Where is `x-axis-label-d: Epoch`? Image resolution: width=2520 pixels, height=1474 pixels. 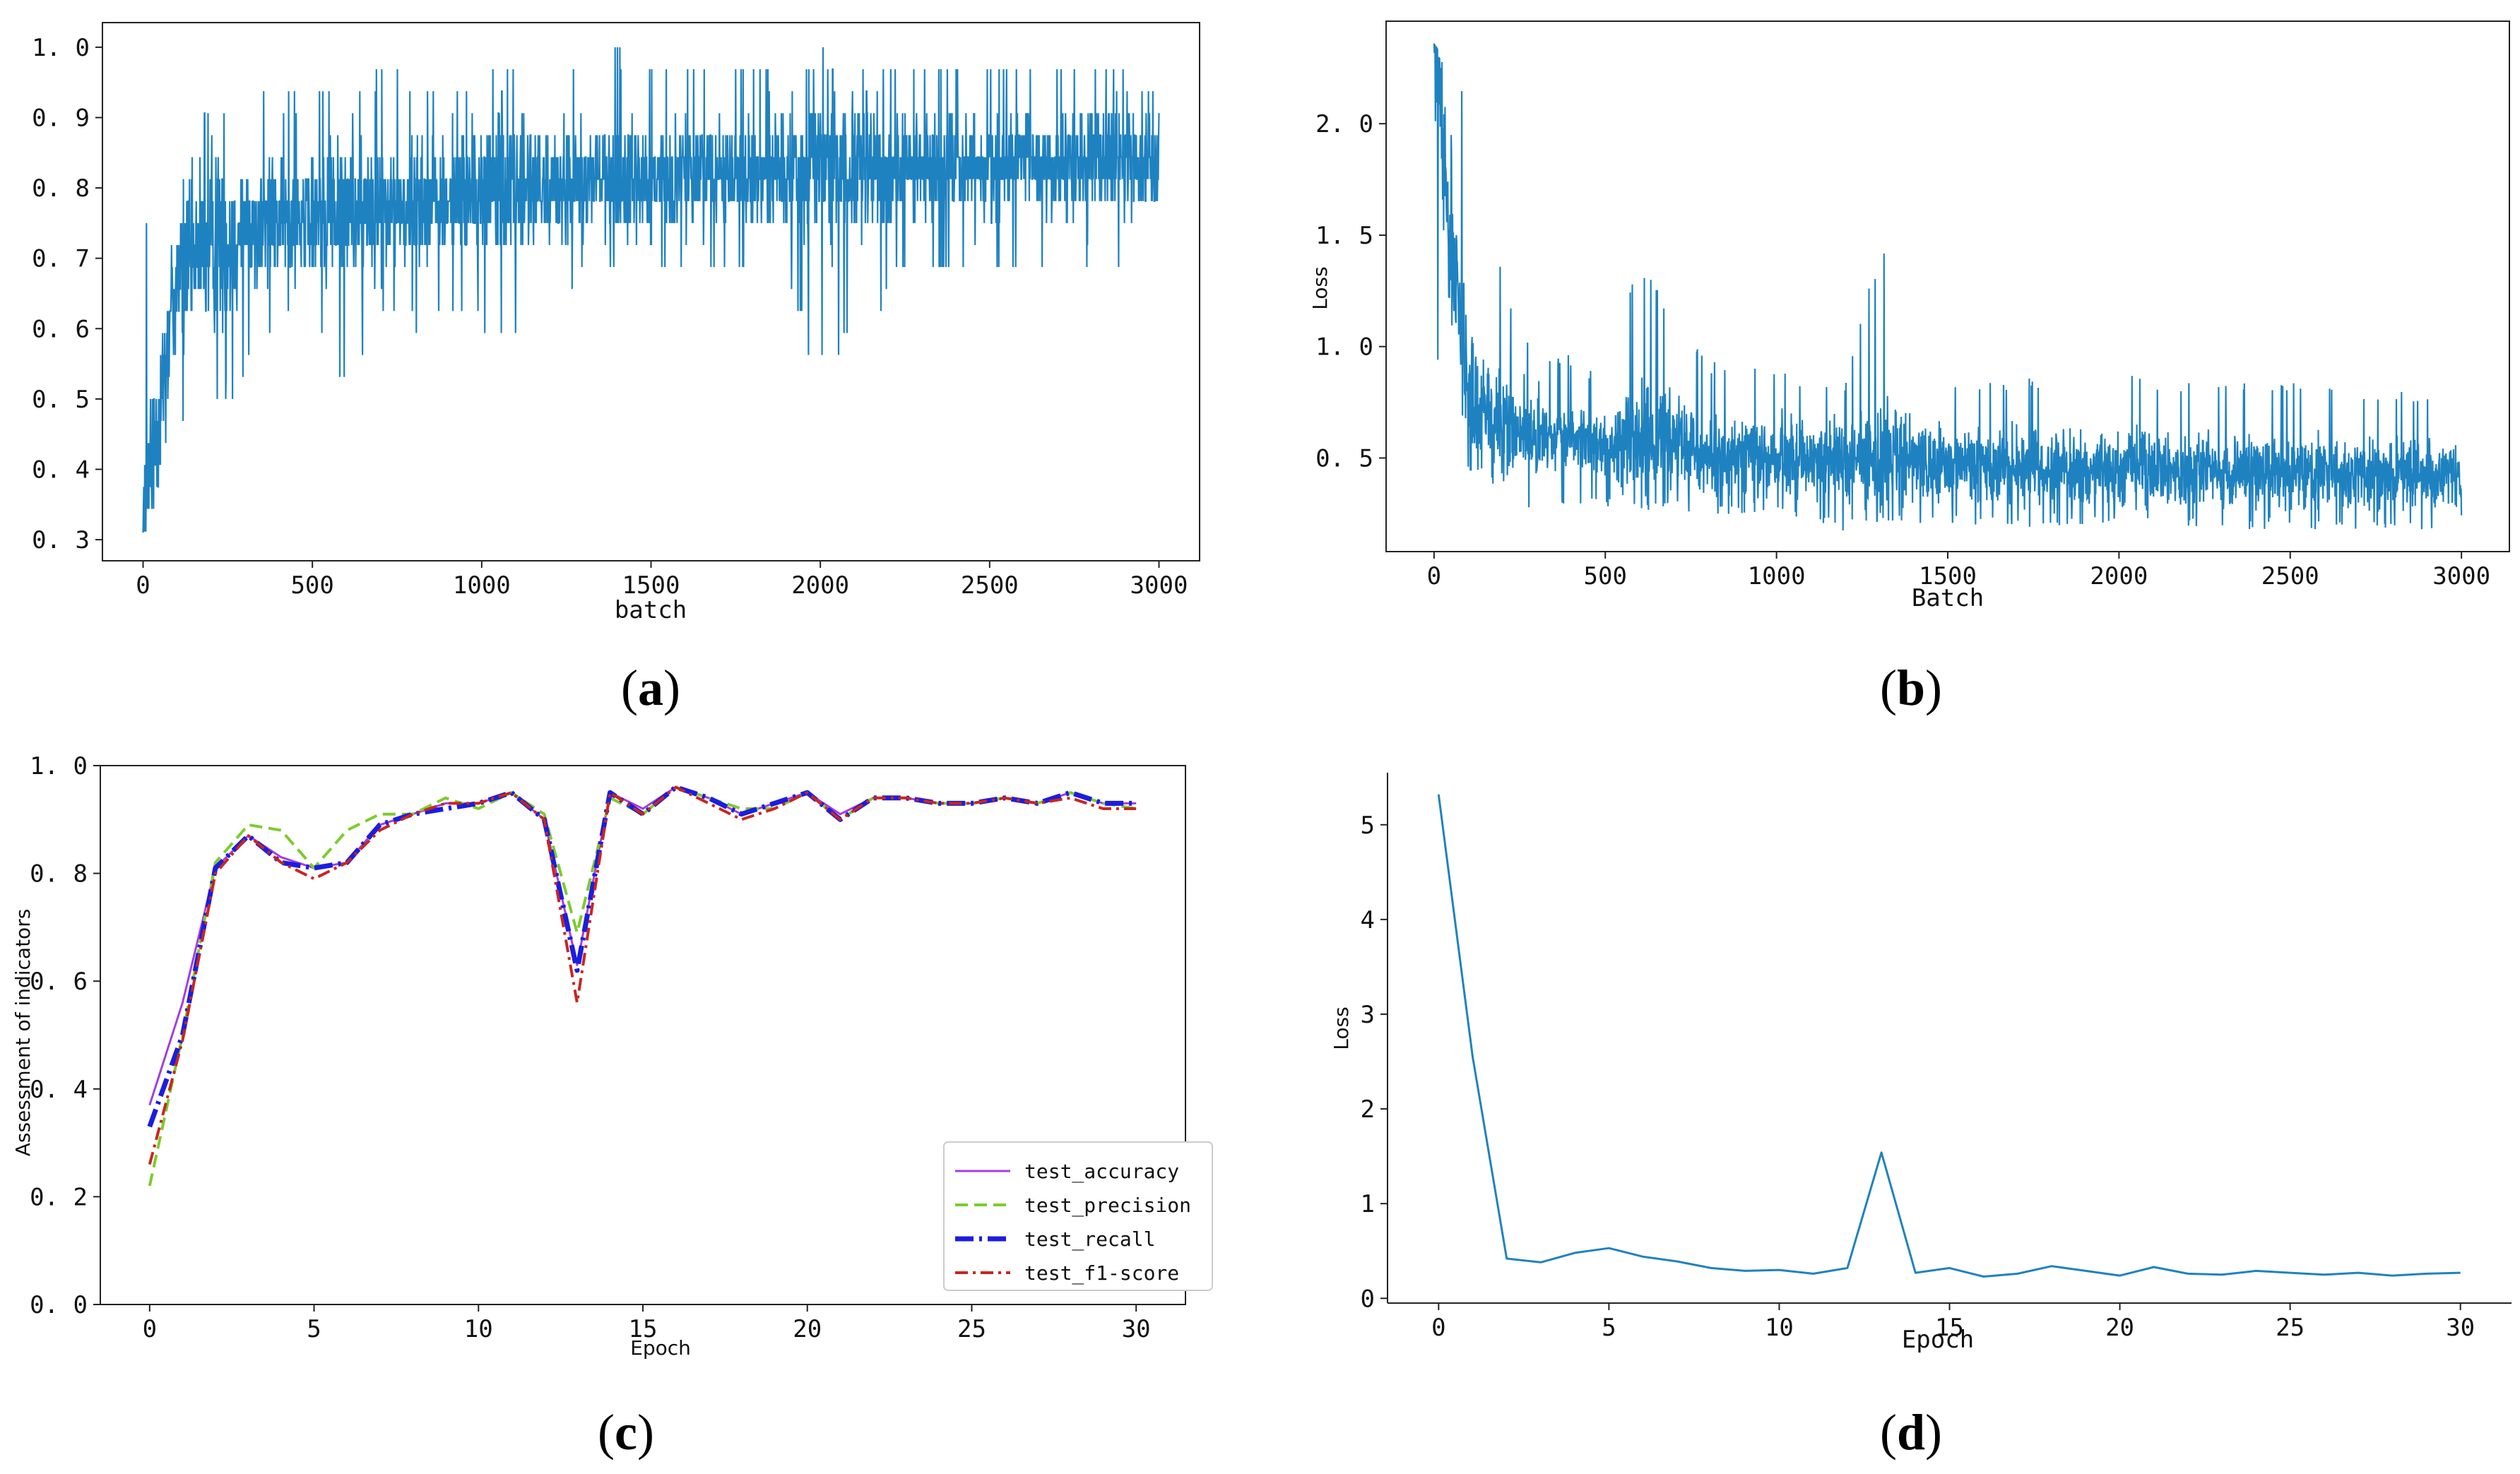
x-axis-label-d: Epoch is located at coordinates (1938, 1340).